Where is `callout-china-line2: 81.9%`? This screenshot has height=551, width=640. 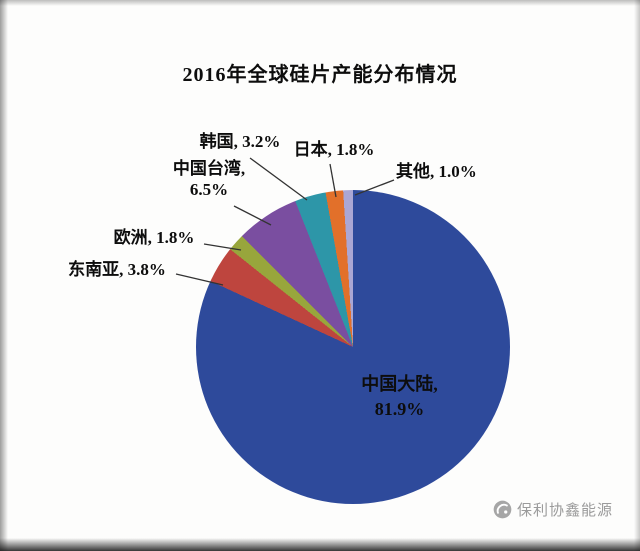
callout-china-line2: 81.9% is located at coordinates (399, 409).